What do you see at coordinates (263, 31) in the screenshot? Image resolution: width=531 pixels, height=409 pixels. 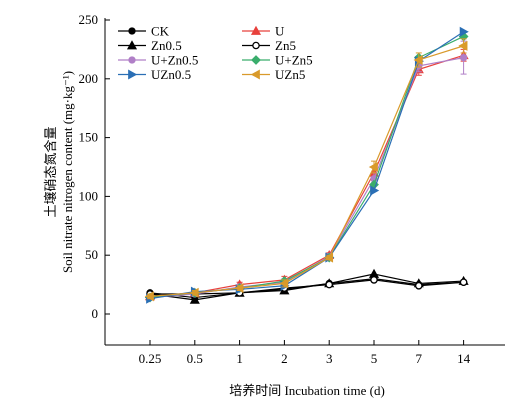 I see `legend-item: U` at bounding box center [263, 31].